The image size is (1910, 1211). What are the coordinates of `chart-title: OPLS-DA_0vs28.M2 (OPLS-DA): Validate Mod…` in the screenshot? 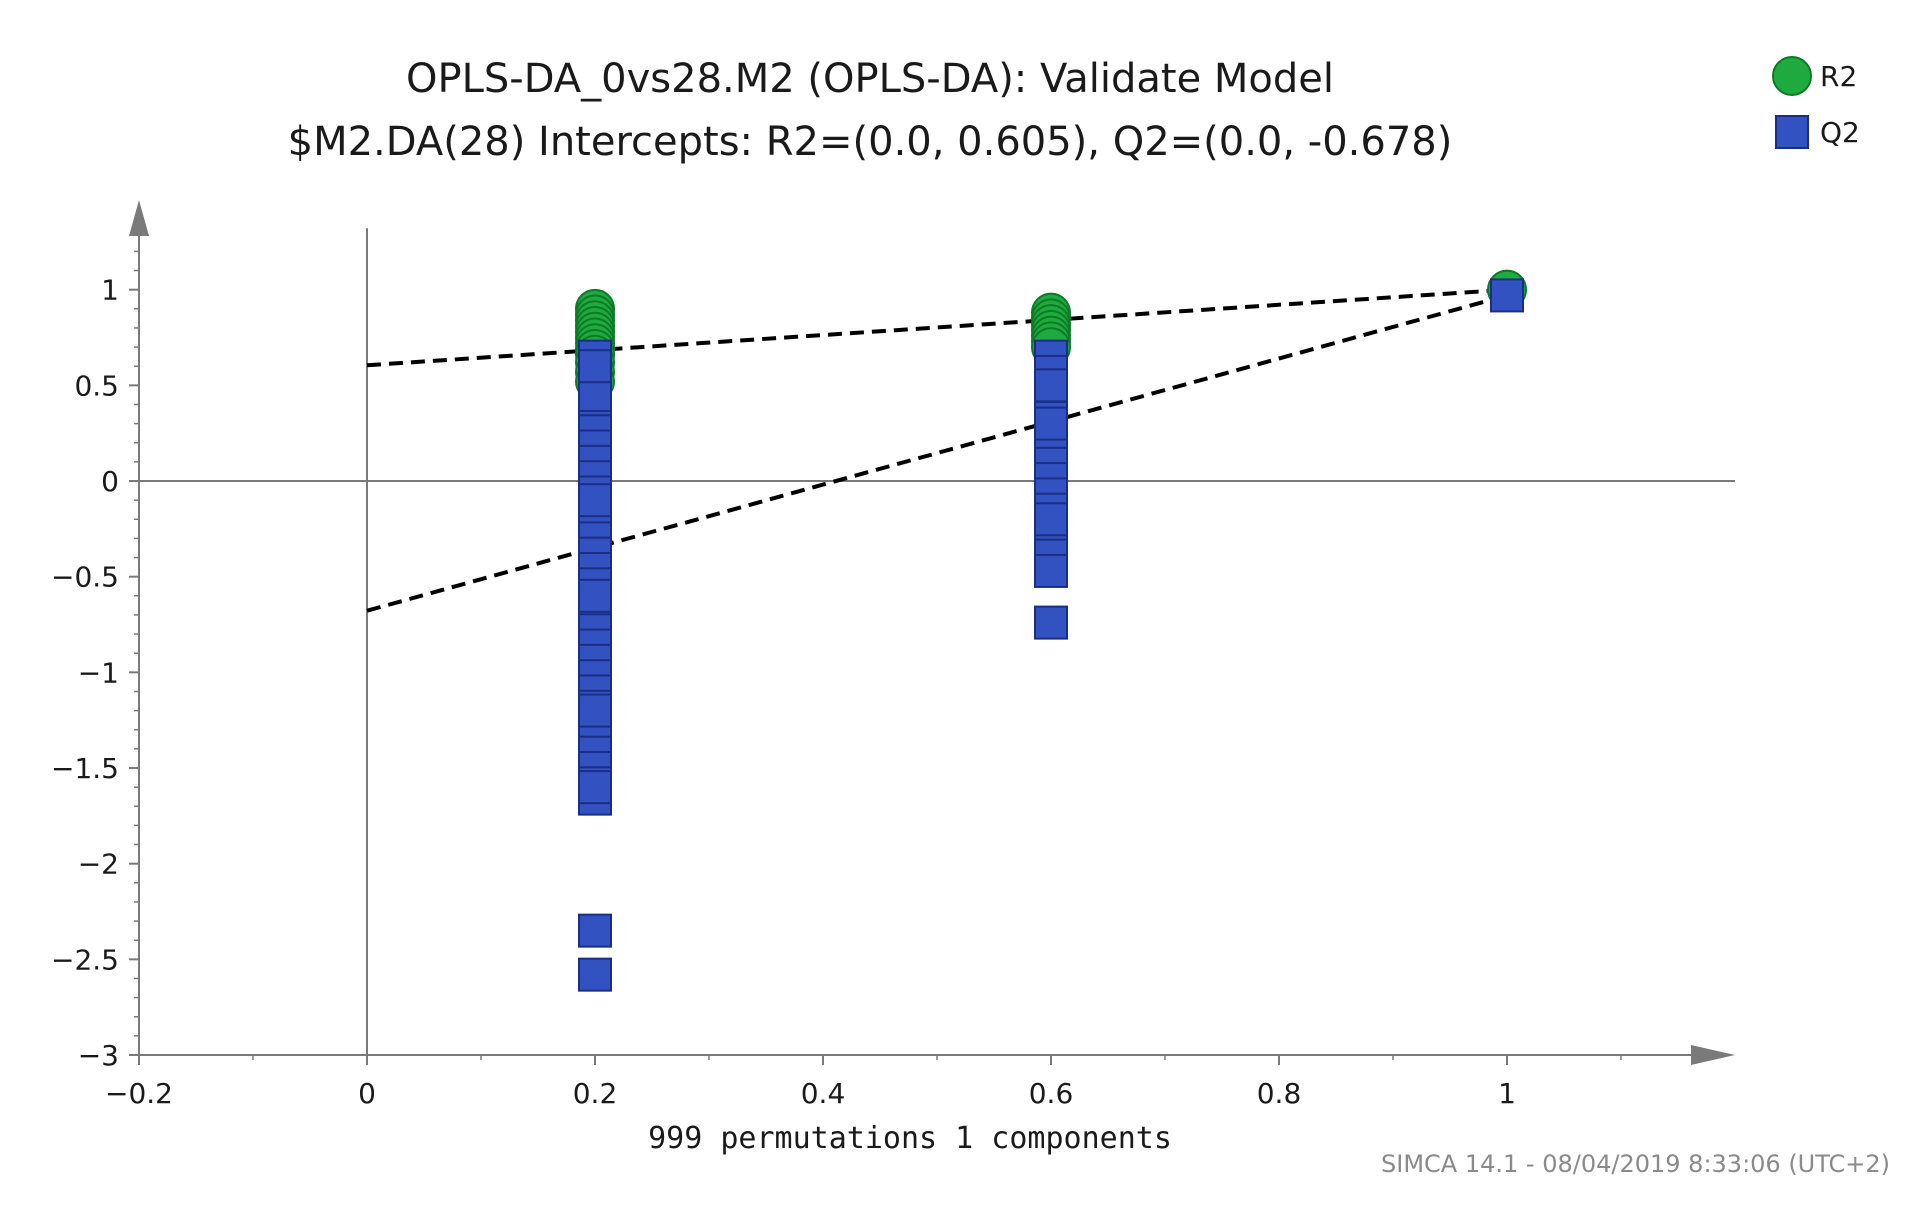 It's located at (870, 79).